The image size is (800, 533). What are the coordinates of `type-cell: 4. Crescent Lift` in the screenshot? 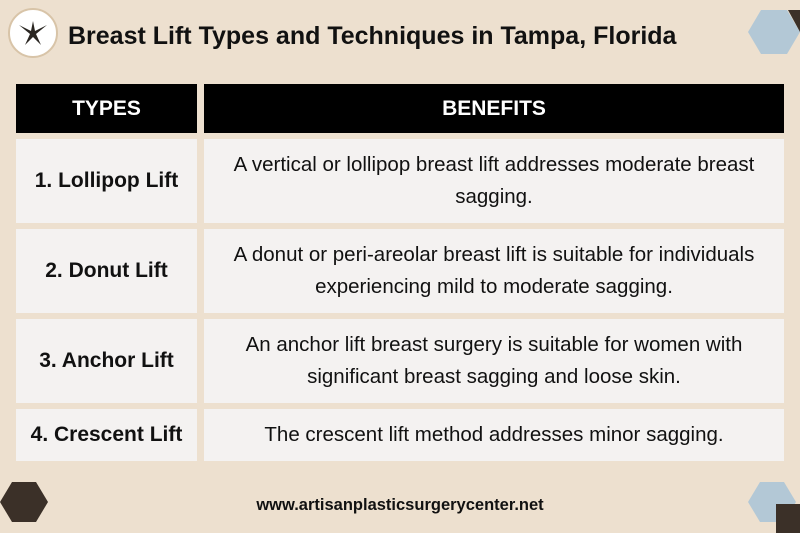 It's located at (106, 435).